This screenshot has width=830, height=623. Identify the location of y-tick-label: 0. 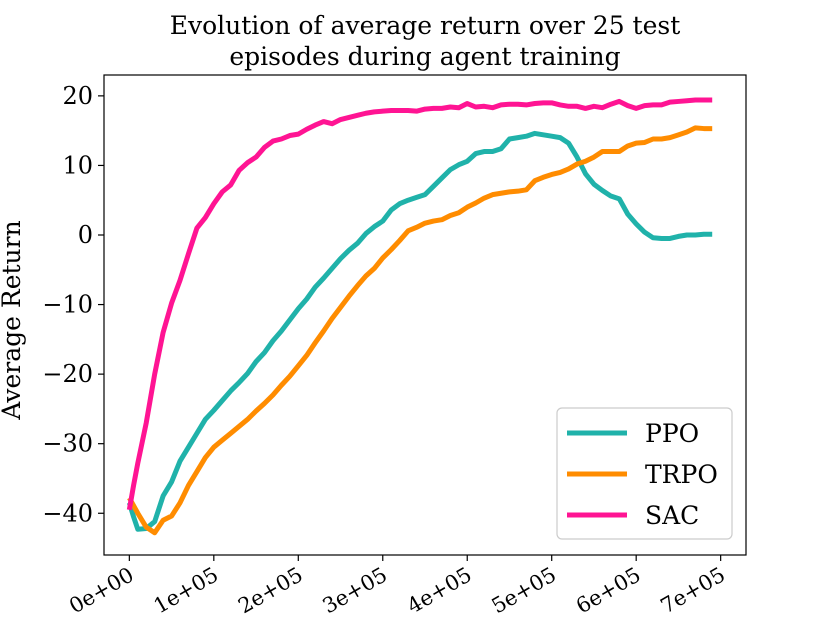
(85, 235).